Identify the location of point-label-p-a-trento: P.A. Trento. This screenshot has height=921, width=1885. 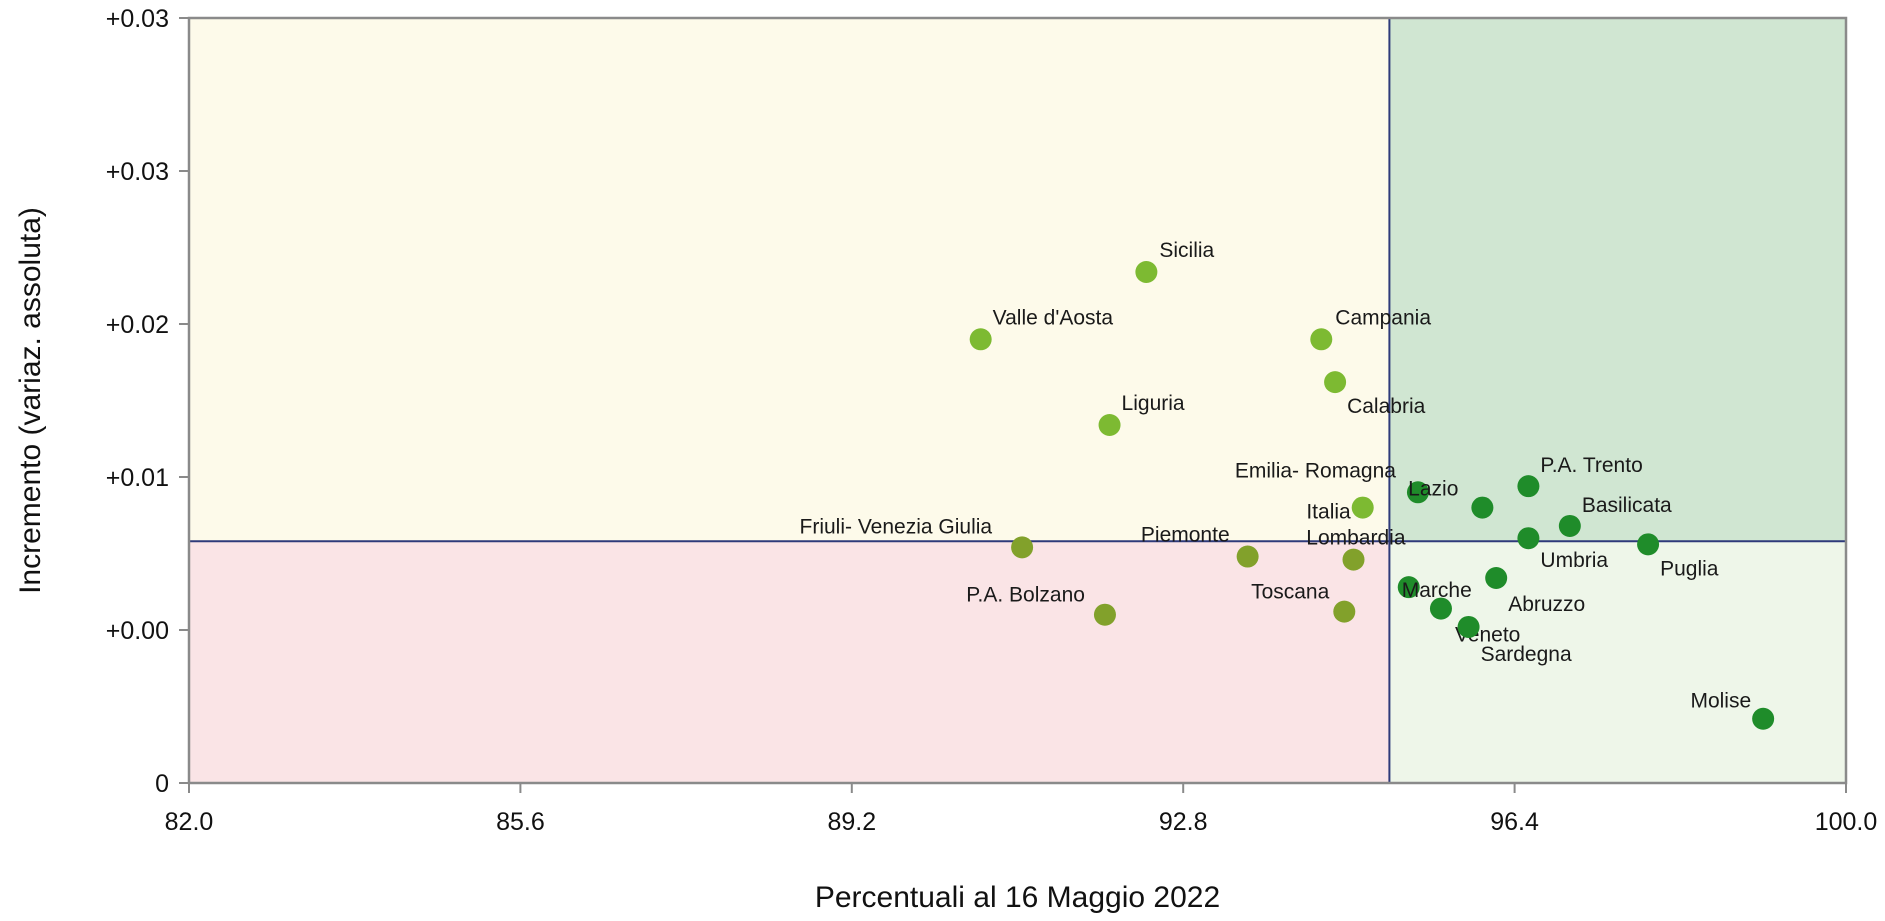
(1591, 465).